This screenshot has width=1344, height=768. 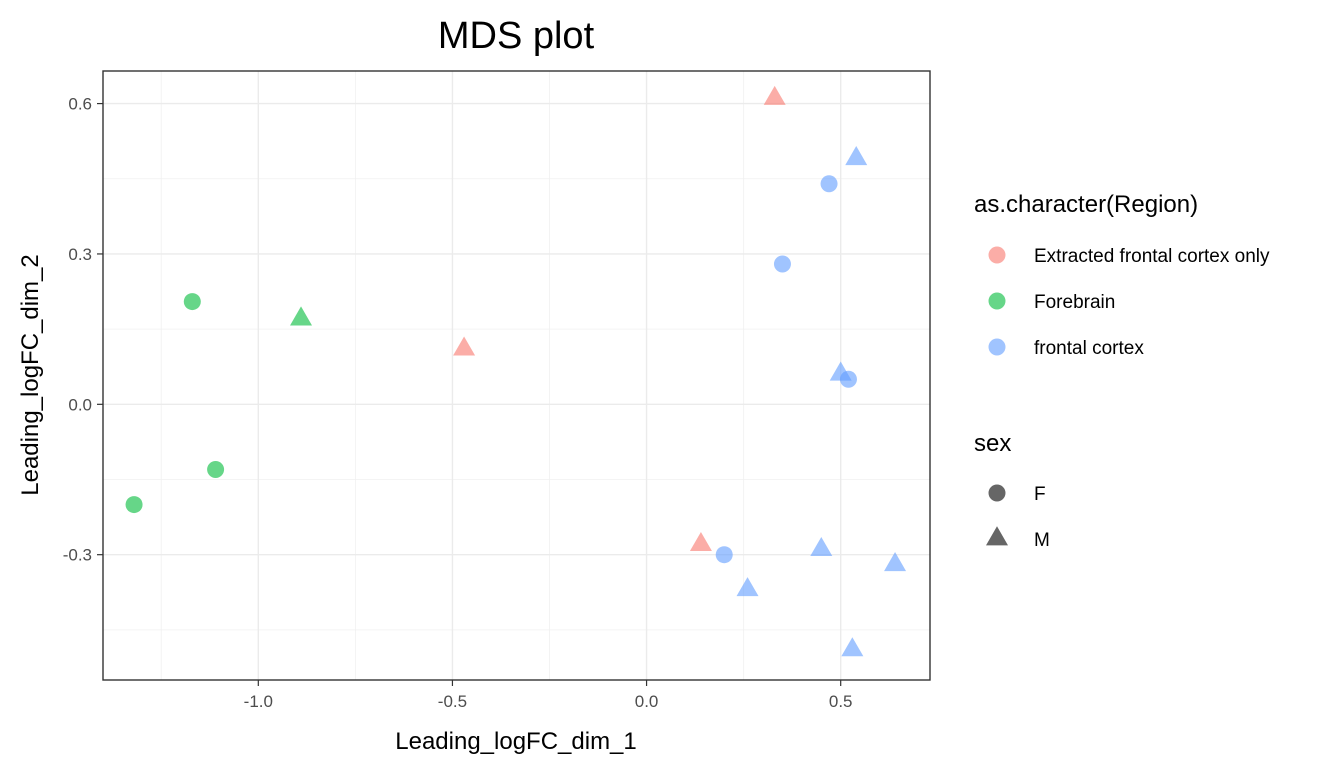 I want to click on shape-legend-title: sex, so click(x=992, y=443).